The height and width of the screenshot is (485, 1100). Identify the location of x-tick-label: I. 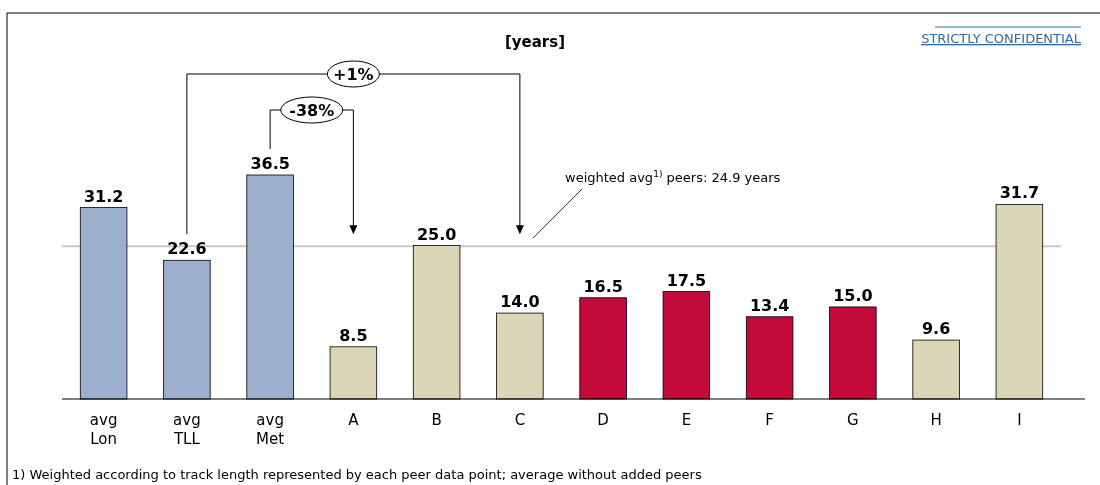
(1019, 420).